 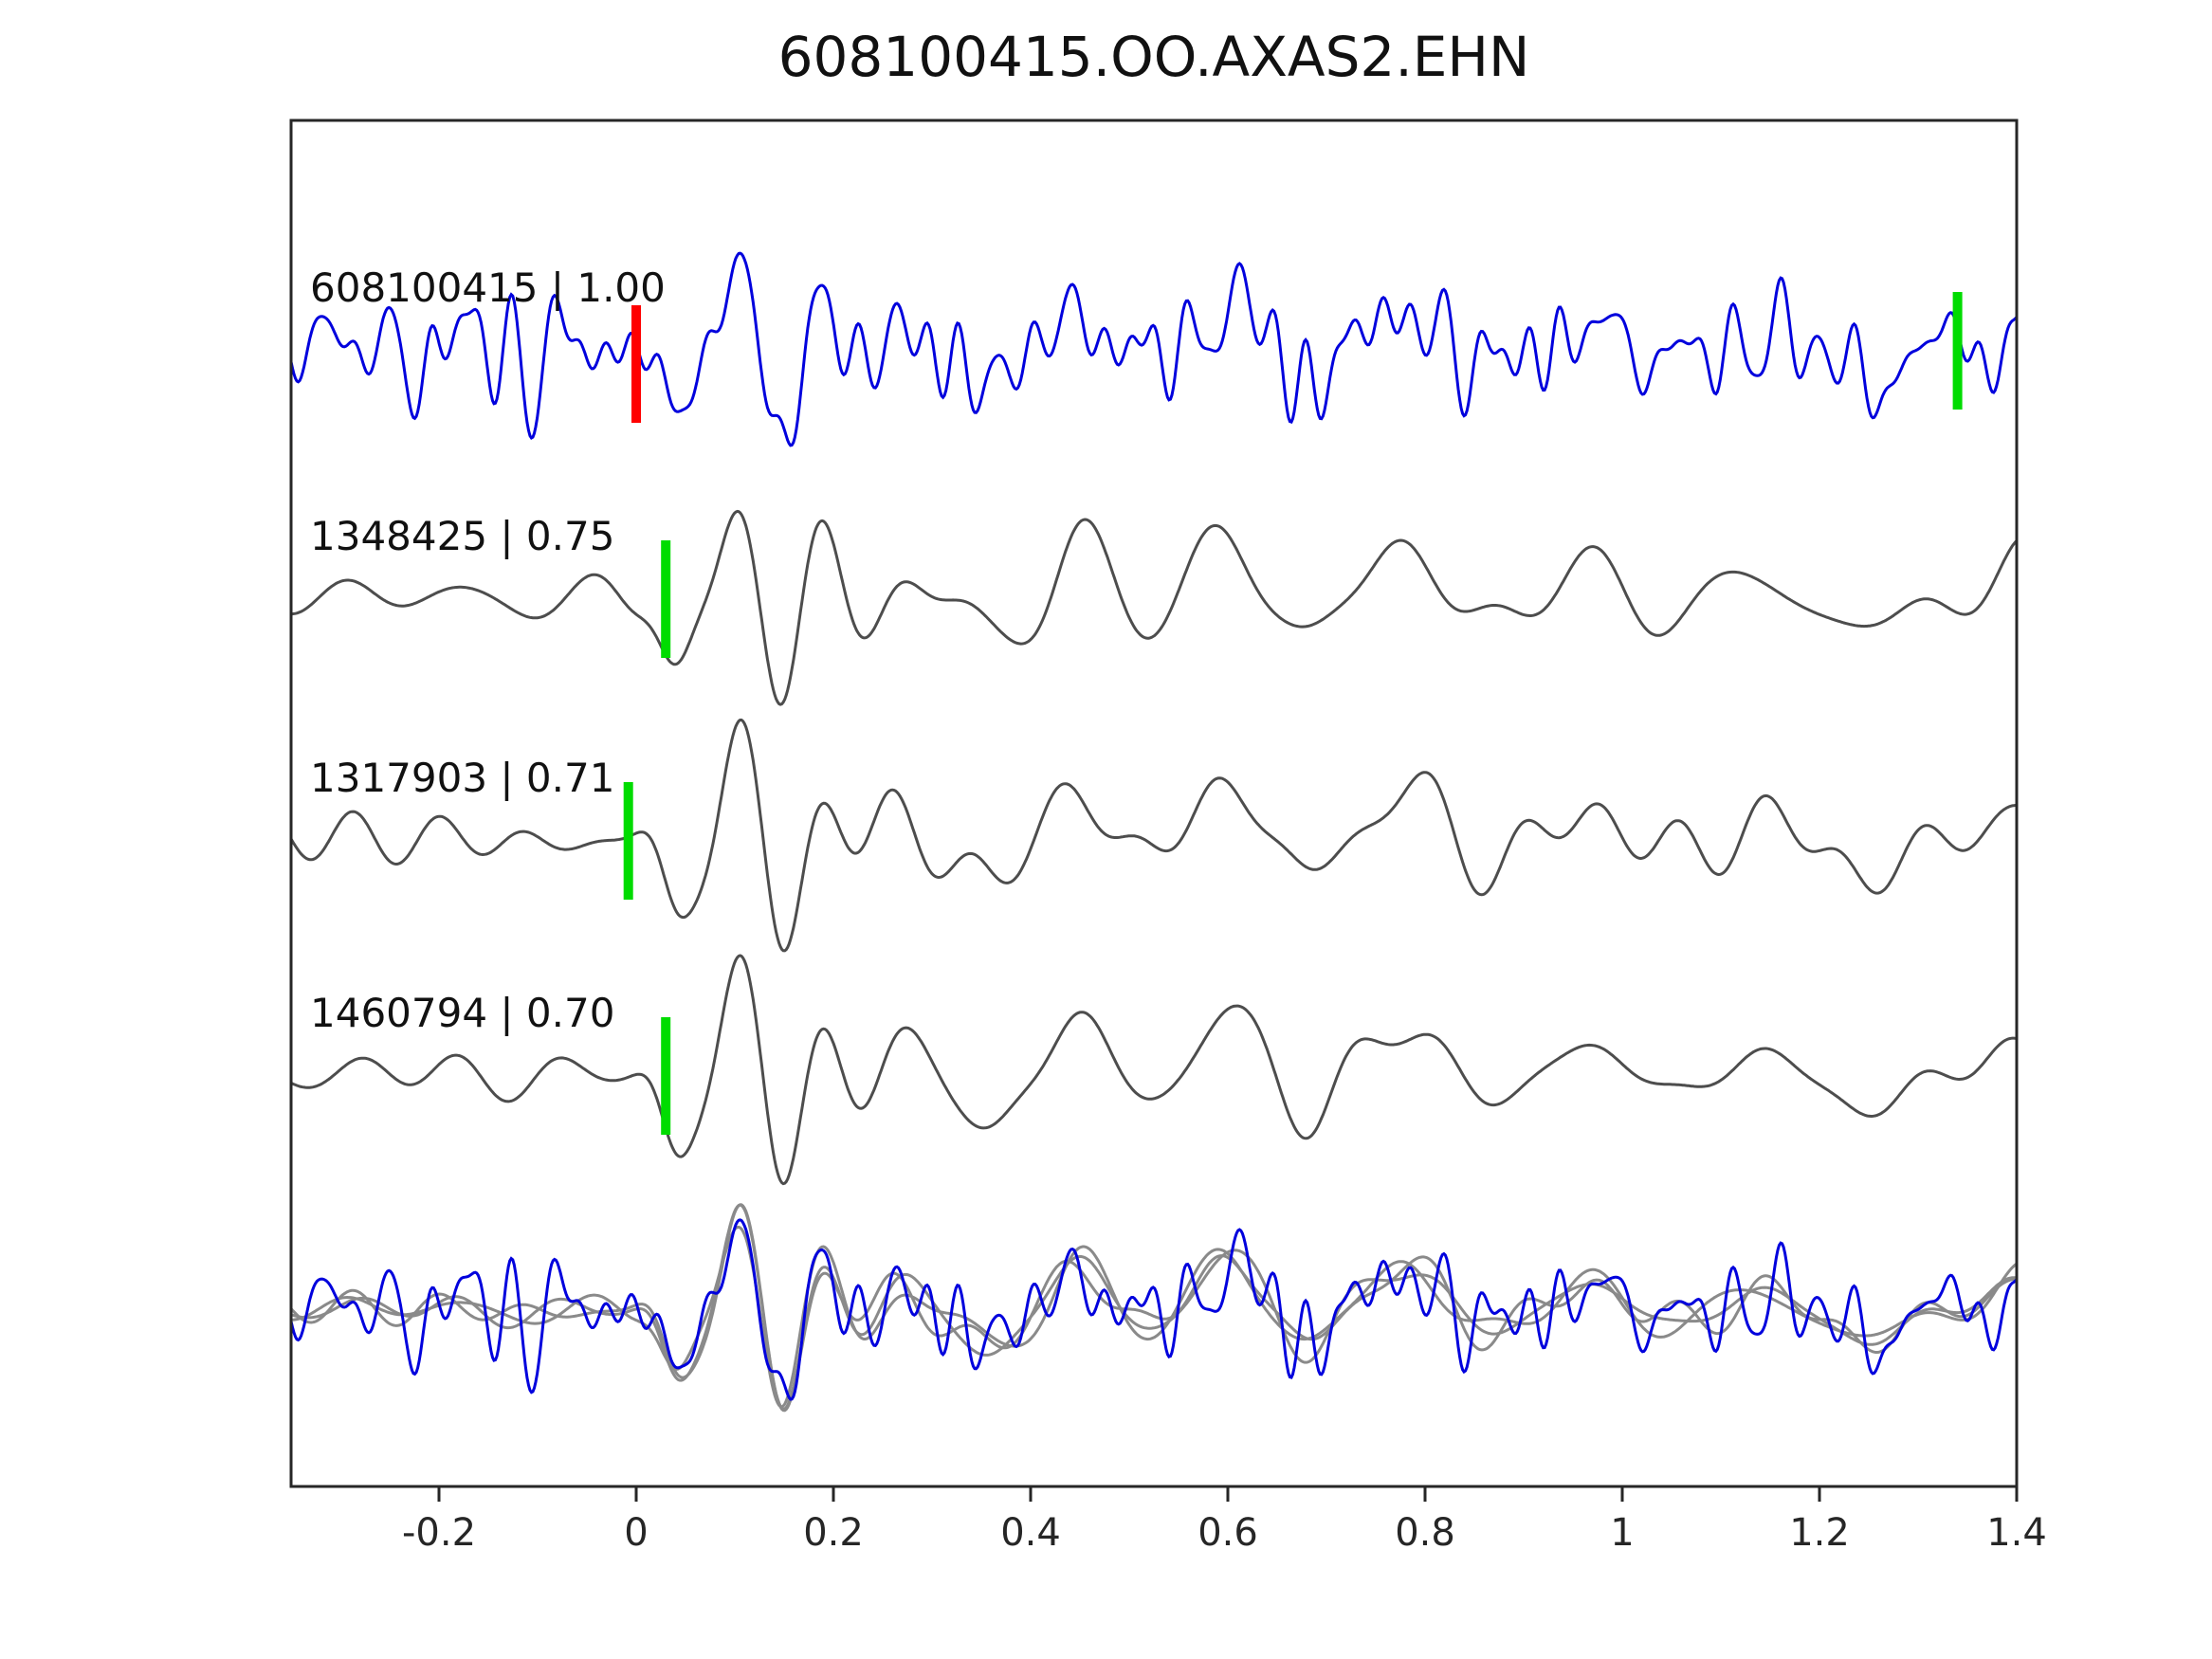 I want to click on trace-label-template-1348425: 1348425 | 0.75, so click(x=462, y=536).